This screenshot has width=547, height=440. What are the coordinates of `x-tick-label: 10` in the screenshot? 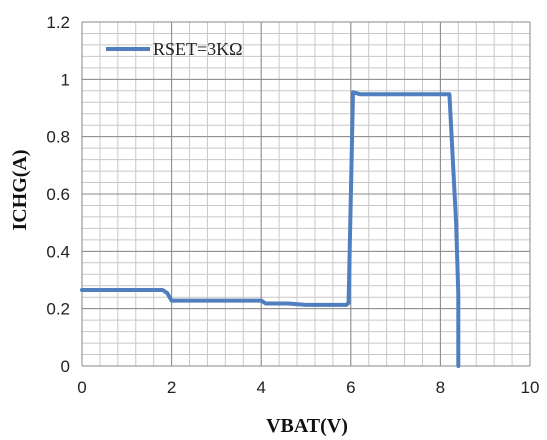 It's located at (530, 387).